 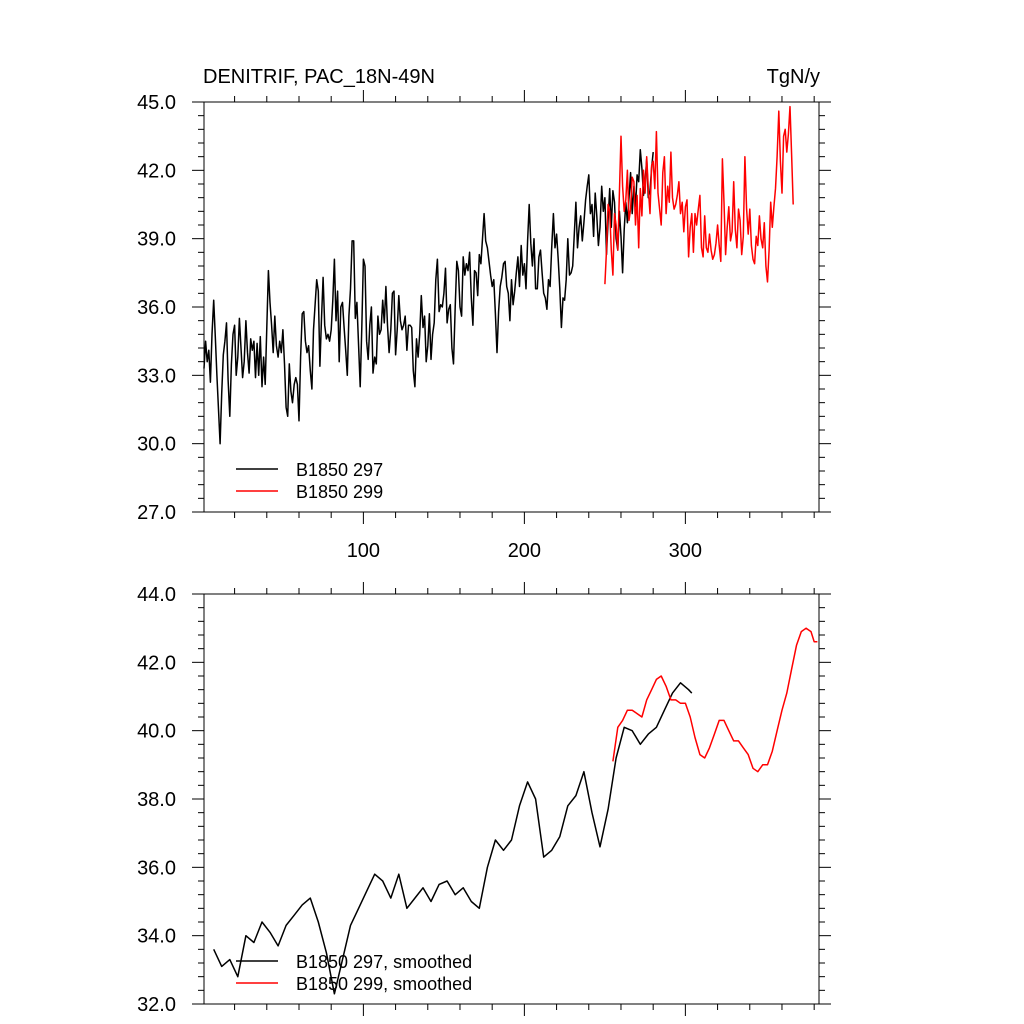 What do you see at coordinates (793, 77) in the screenshot?
I see `units-label: TgN/y` at bounding box center [793, 77].